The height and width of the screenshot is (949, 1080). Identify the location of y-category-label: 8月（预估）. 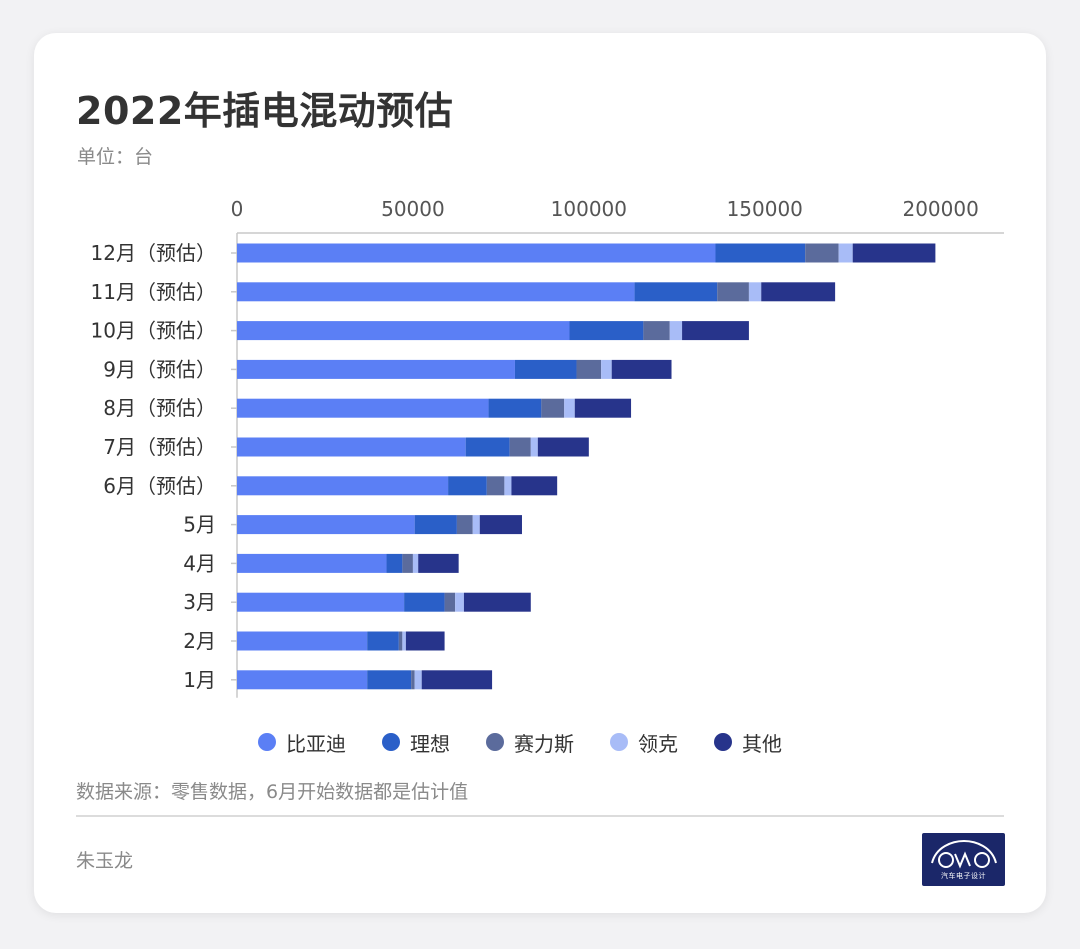
(159, 408).